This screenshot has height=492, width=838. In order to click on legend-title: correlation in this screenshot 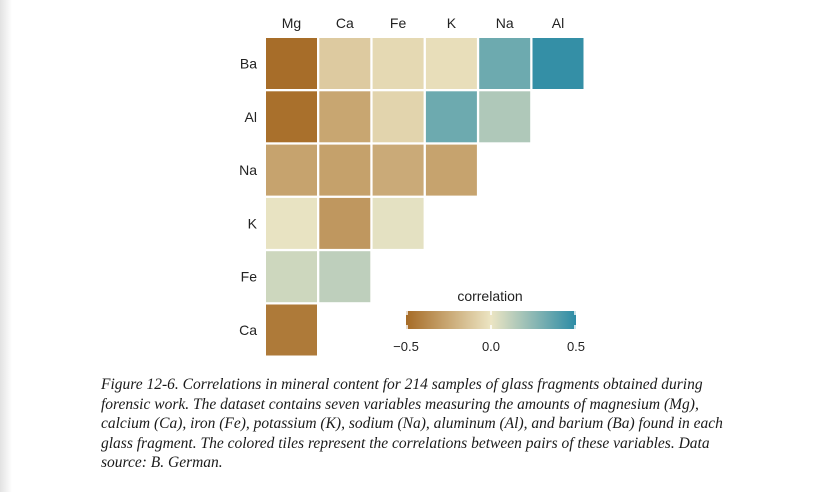, I will do `click(489, 296)`.